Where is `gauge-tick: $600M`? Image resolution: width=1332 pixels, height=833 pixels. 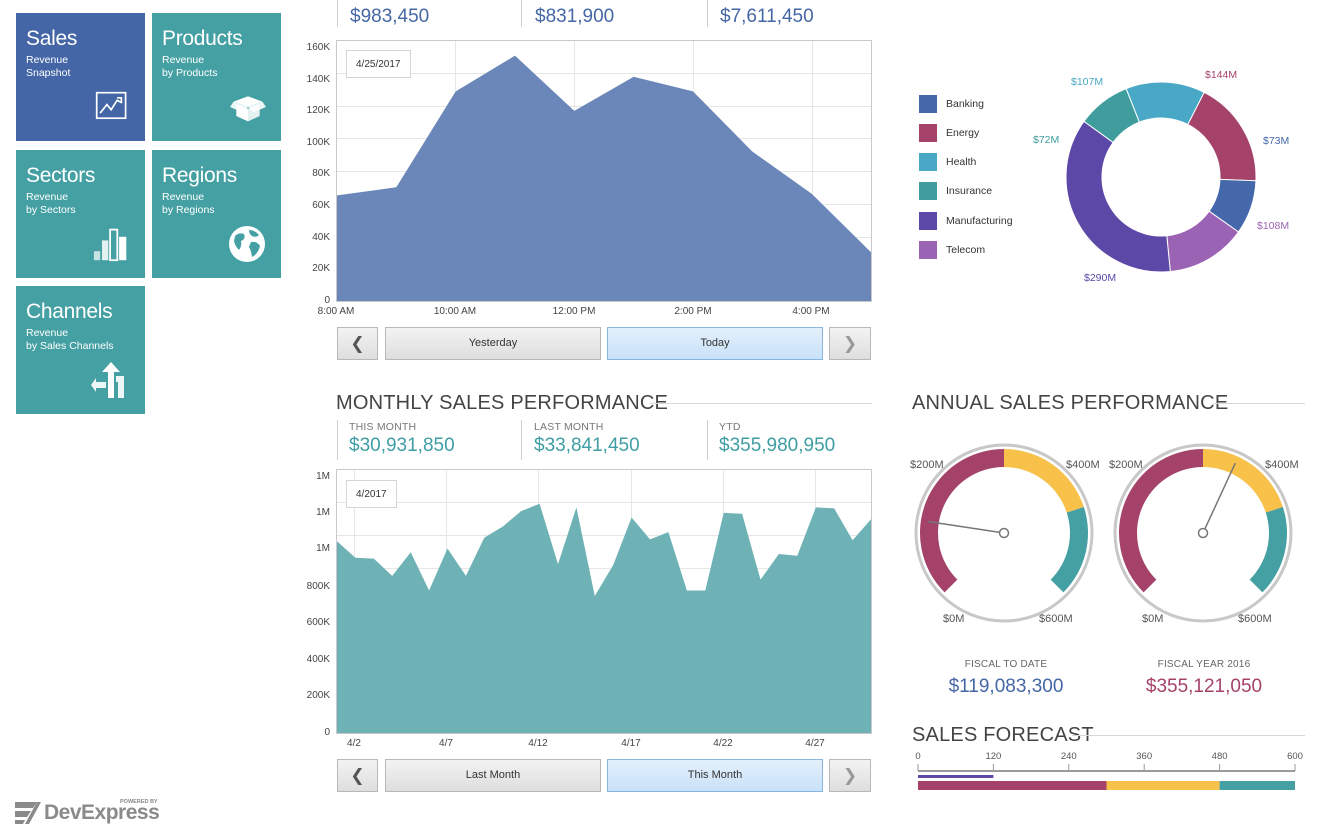
gauge-tick: $600M is located at coordinates (1056, 619).